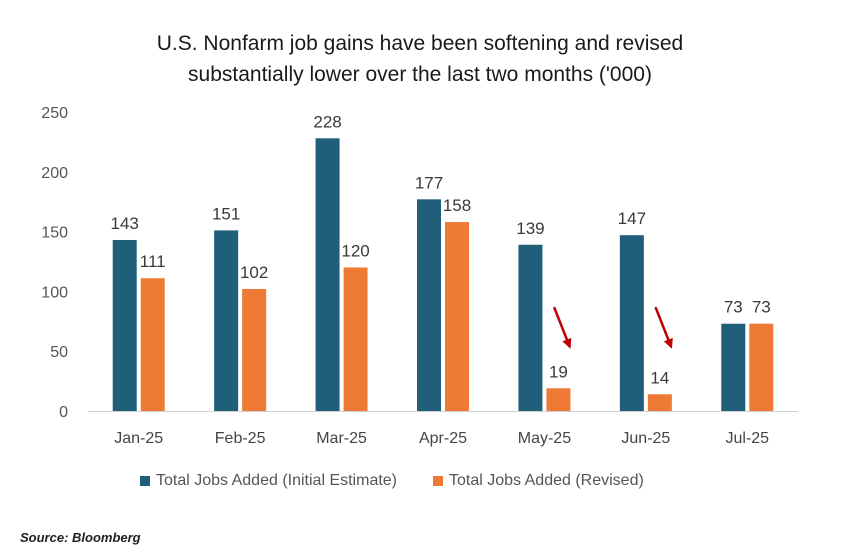  Describe the element at coordinates (63, 412) in the screenshot. I see `y-tick-label-0: 0` at that location.